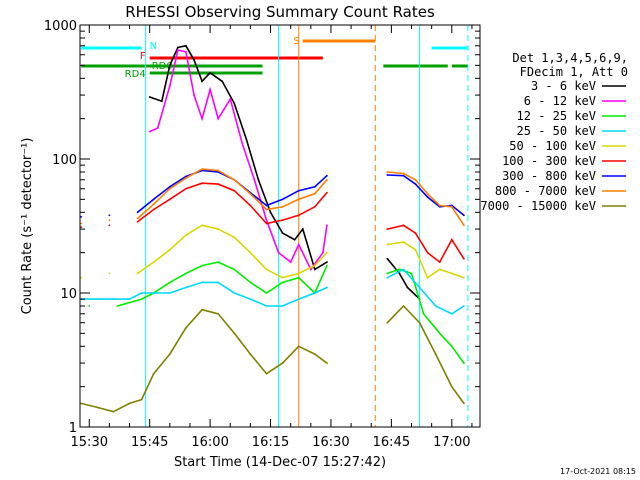 The image size is (640, 480). Describe the element at coordinates (89, 442) in the screenshot. I see `x-tick-label: 15:30` at that location.